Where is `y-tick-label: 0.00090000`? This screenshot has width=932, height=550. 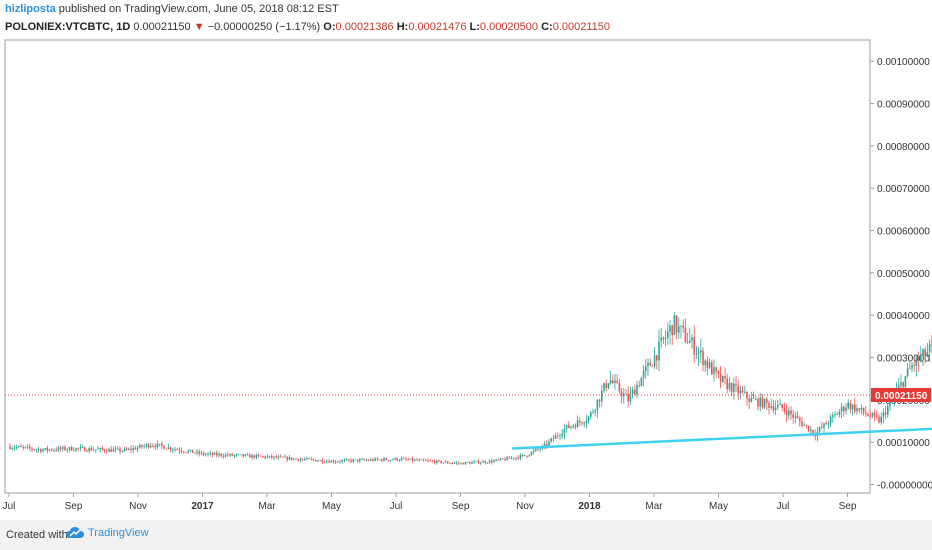
y-tick-label: 0.00090000 is located at coordinates (903, 105).